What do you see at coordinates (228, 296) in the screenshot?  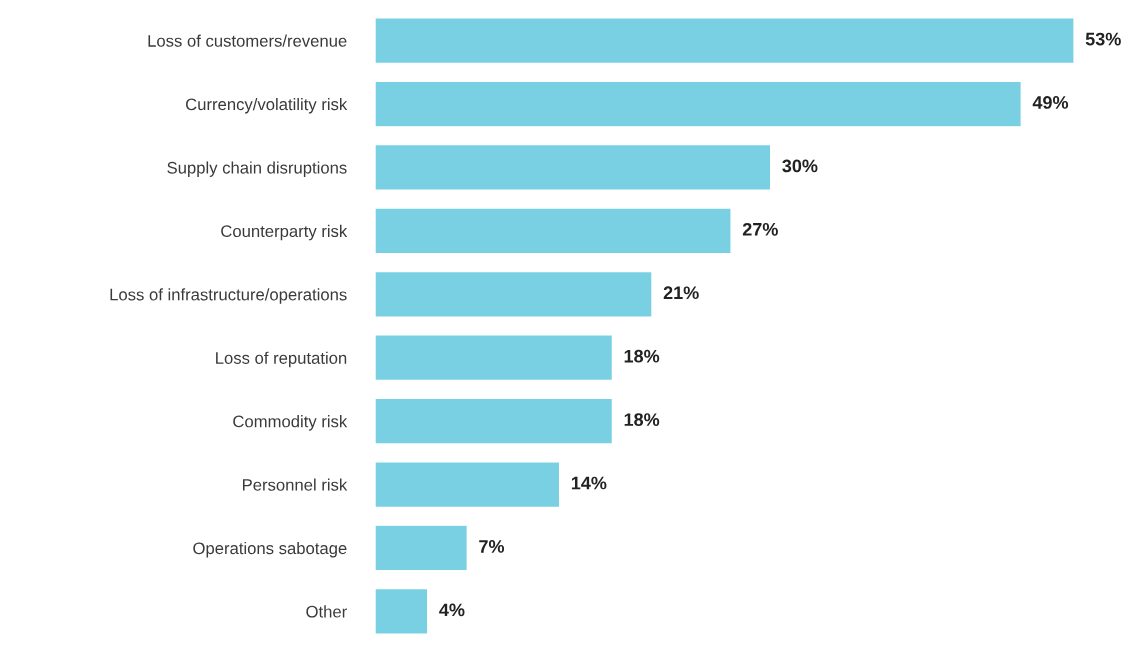 I see `y-tick-label: Loss of infrastructure/operations` at bounding box center [228, 296].